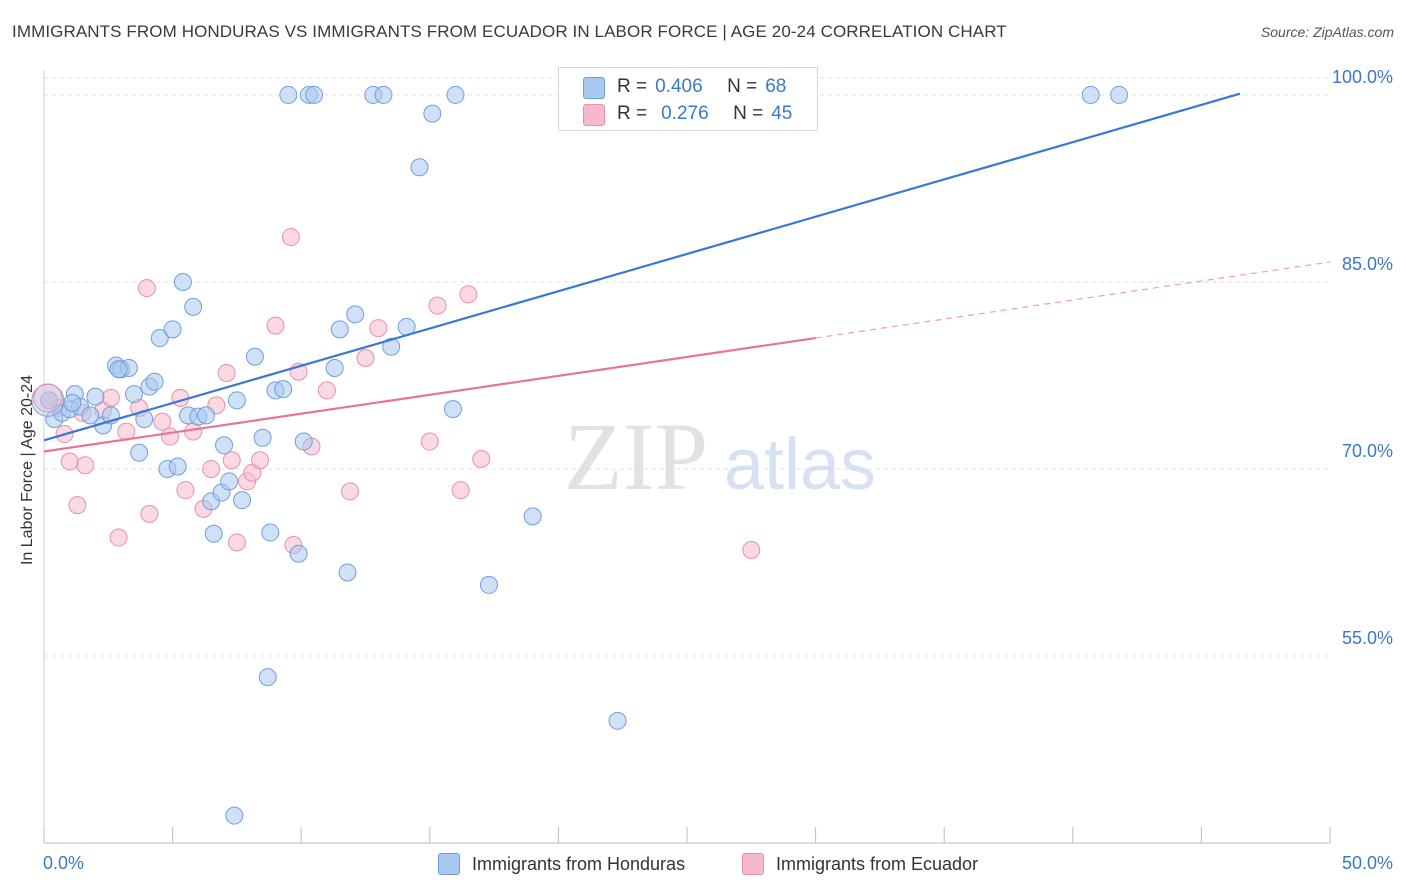  What do you see at coordinates (800, 465) in the screenshot?
I see `watermark-atlas: atlas` at bounding box center [800, 465].